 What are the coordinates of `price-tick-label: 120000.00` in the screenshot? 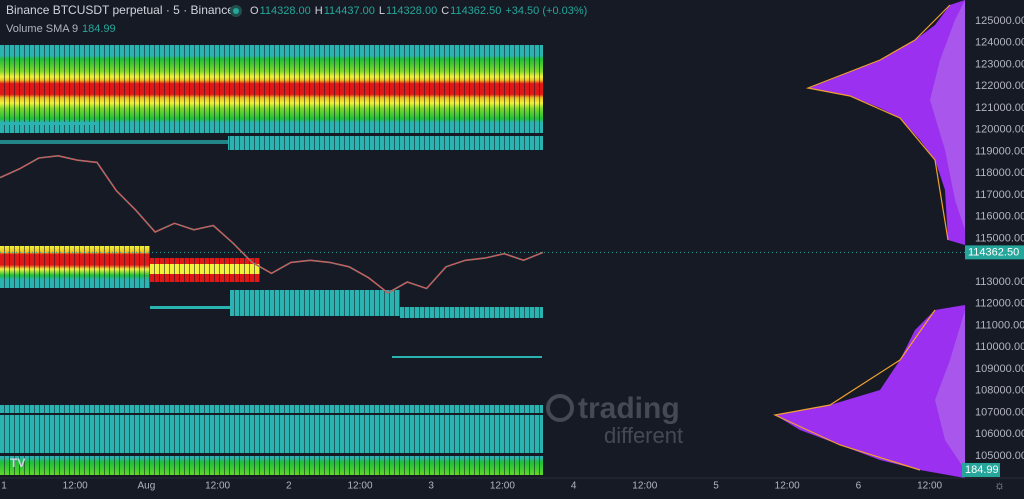 It's located at (999, 130).